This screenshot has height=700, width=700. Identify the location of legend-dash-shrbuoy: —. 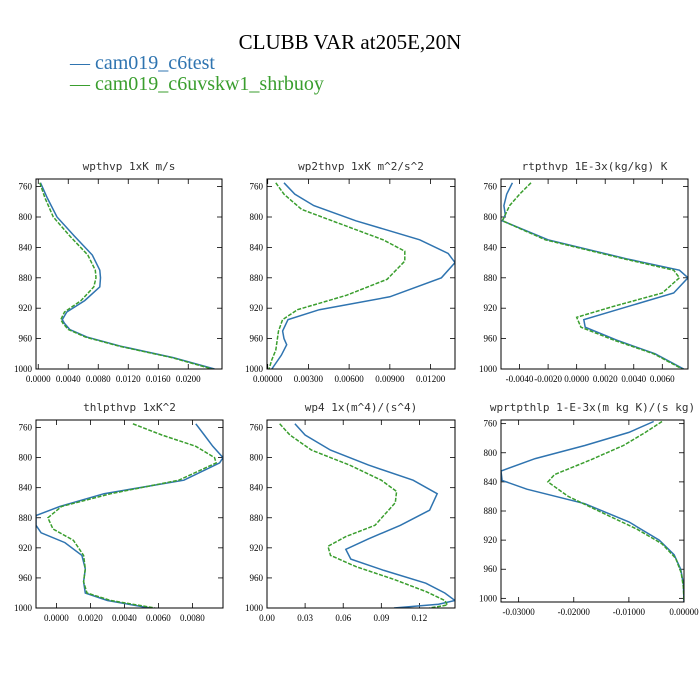
(82, 84).